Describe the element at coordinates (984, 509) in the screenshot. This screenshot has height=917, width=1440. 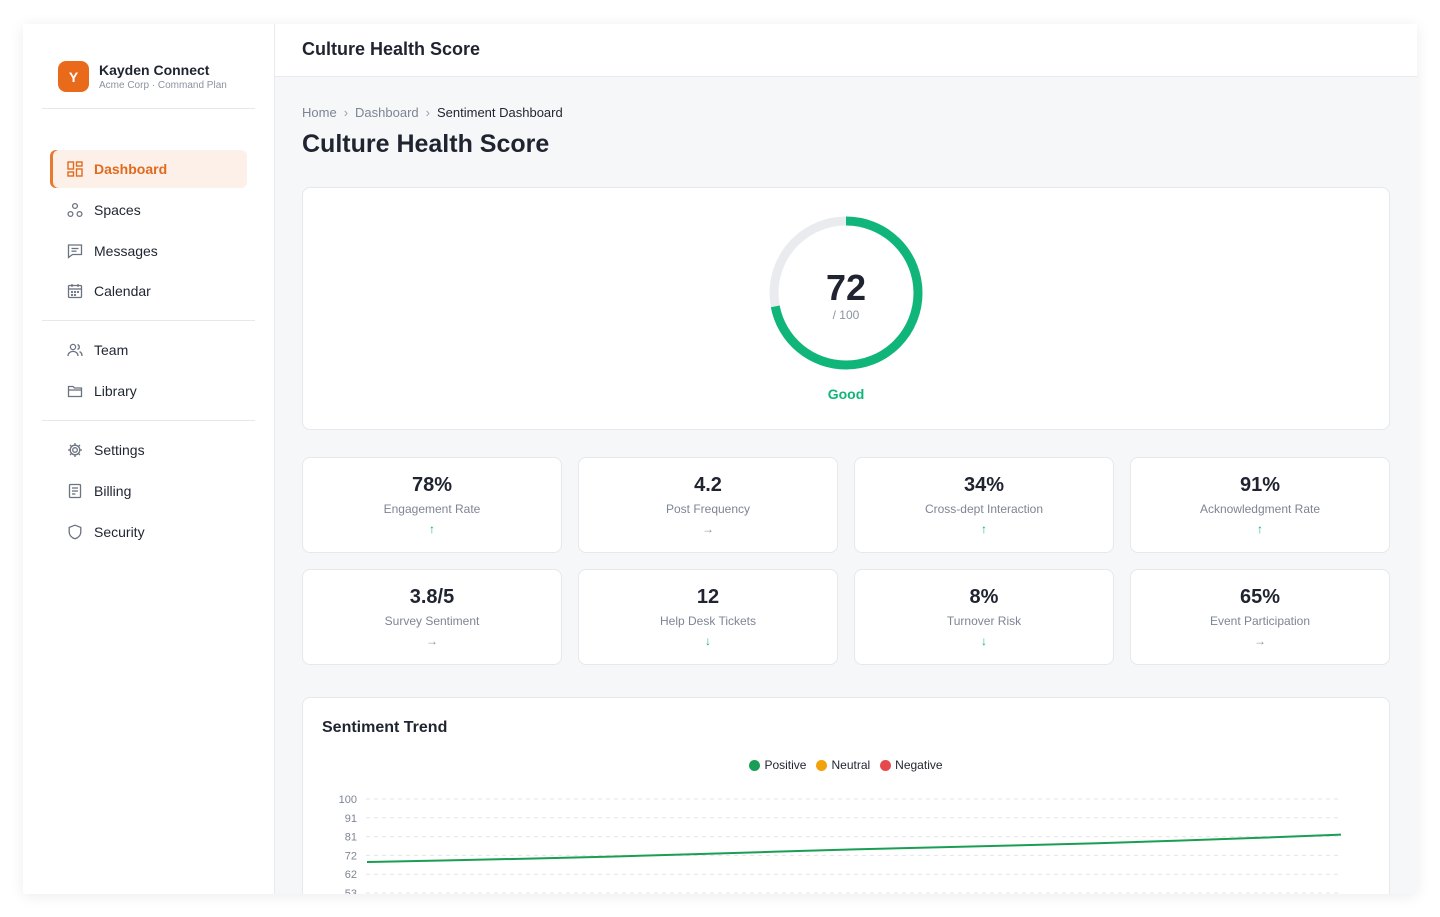
I see `metric-label: Cross-dept Interaction` at that location.